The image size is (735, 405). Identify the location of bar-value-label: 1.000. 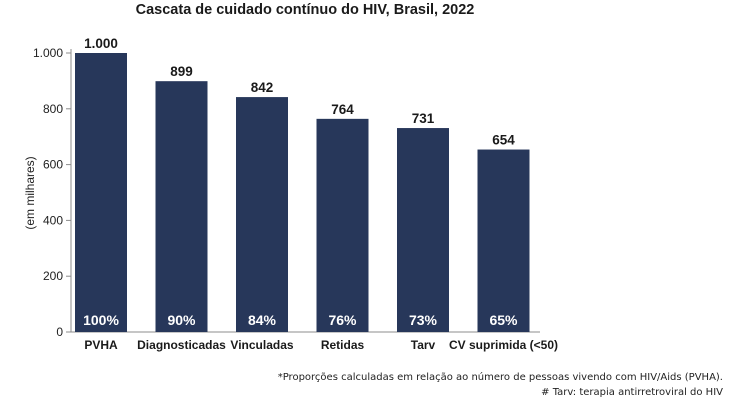
(101, 43).